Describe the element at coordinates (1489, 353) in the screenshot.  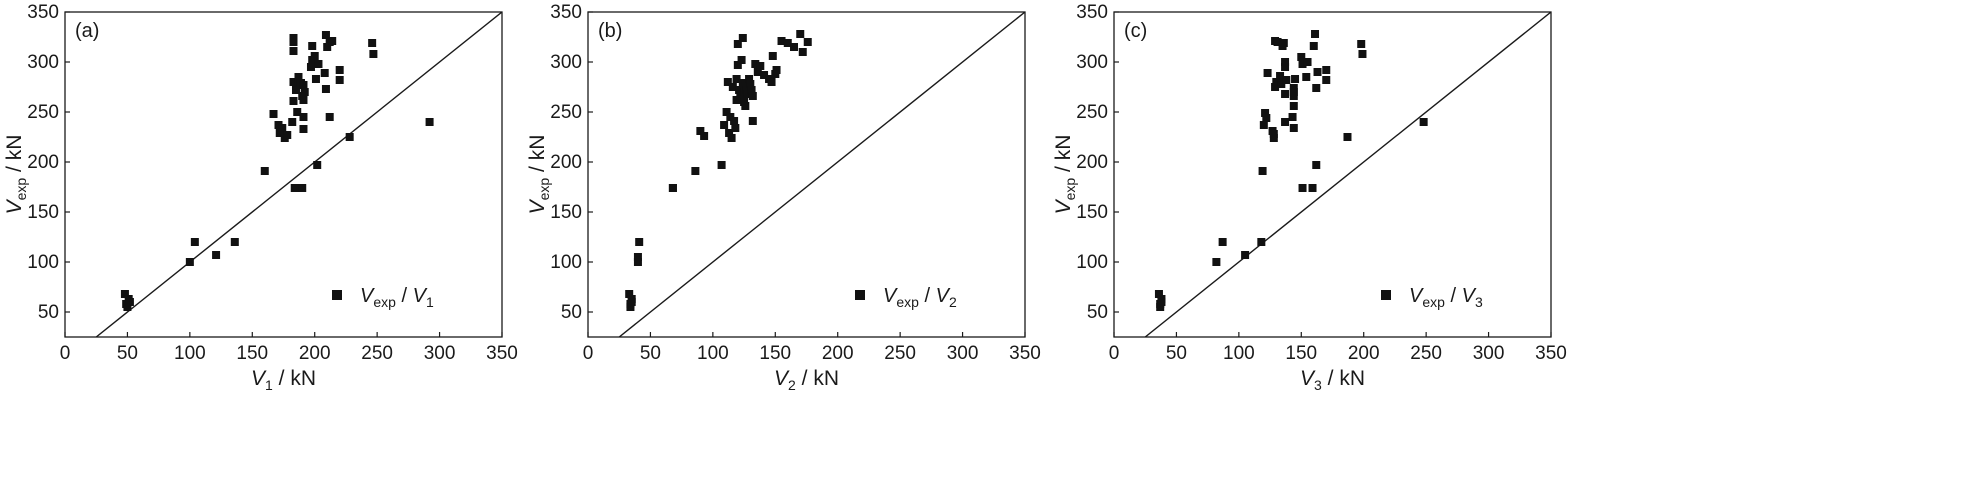
I see `x-tick-label: 300` at that location.